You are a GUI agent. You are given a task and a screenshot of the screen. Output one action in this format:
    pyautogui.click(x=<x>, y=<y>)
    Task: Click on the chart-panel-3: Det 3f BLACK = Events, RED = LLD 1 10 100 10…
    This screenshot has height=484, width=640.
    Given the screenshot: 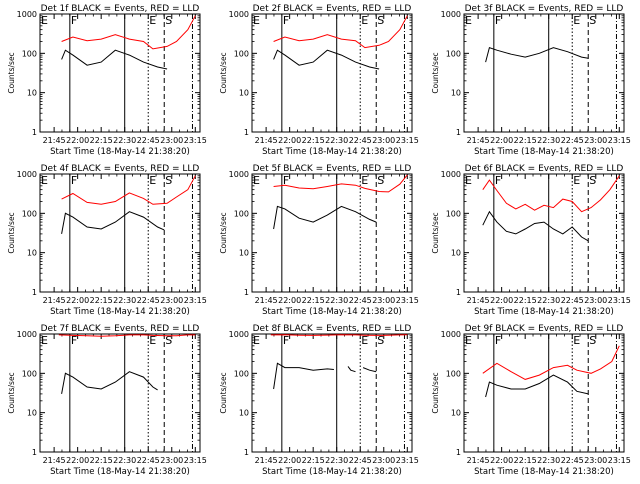 What is the action you would take?
    pyautogui.click(x=531, y=80)
    